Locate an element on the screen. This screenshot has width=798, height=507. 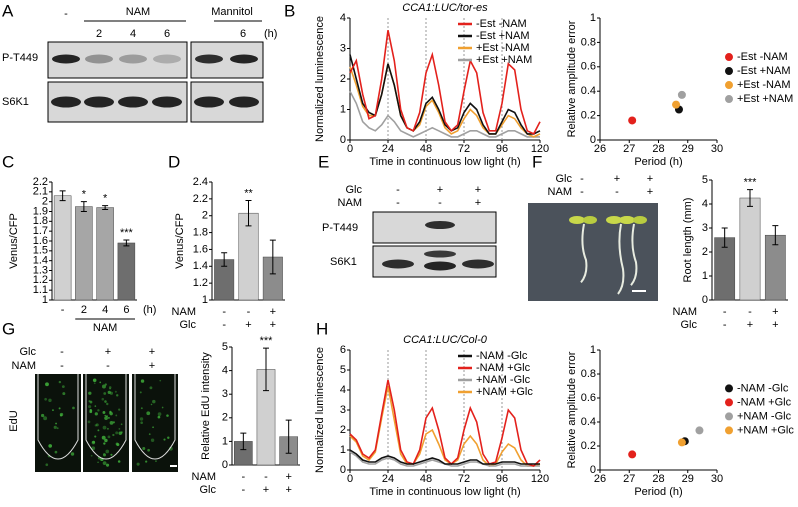
x-tick-label: 30 is located at coordinates (717, 149).